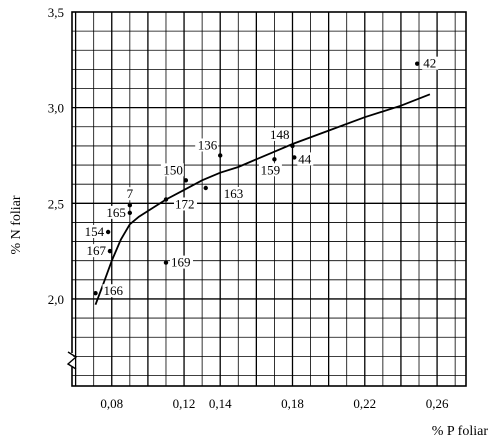  I want to click on data-label-159: 159, so click(271, 169).